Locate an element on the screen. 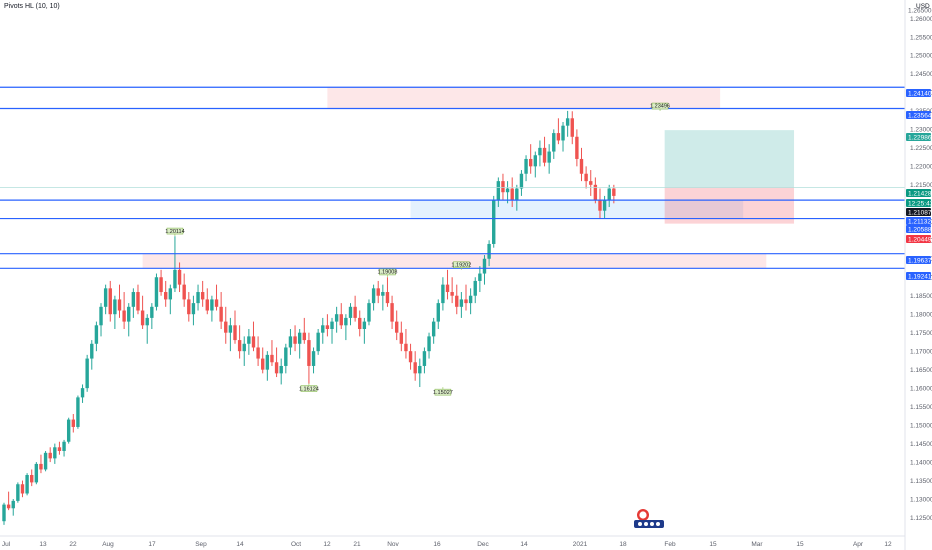 The width and height of the screenshot is (932, 550). x-tick-label: 13 is located at coordinates (43, 544).